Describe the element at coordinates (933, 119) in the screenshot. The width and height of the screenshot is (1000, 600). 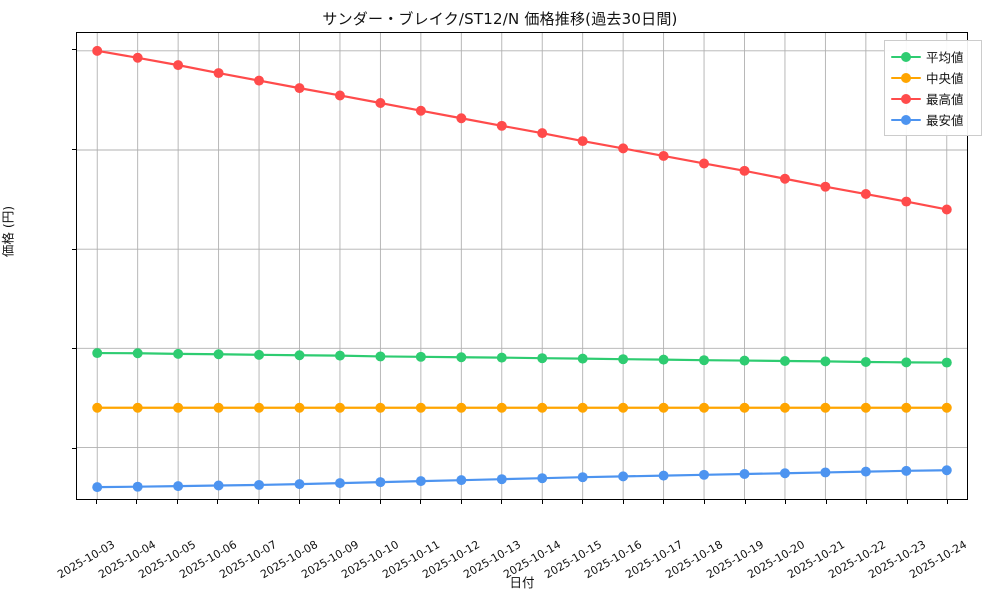
I see `legend-item: 最安値` at that location.